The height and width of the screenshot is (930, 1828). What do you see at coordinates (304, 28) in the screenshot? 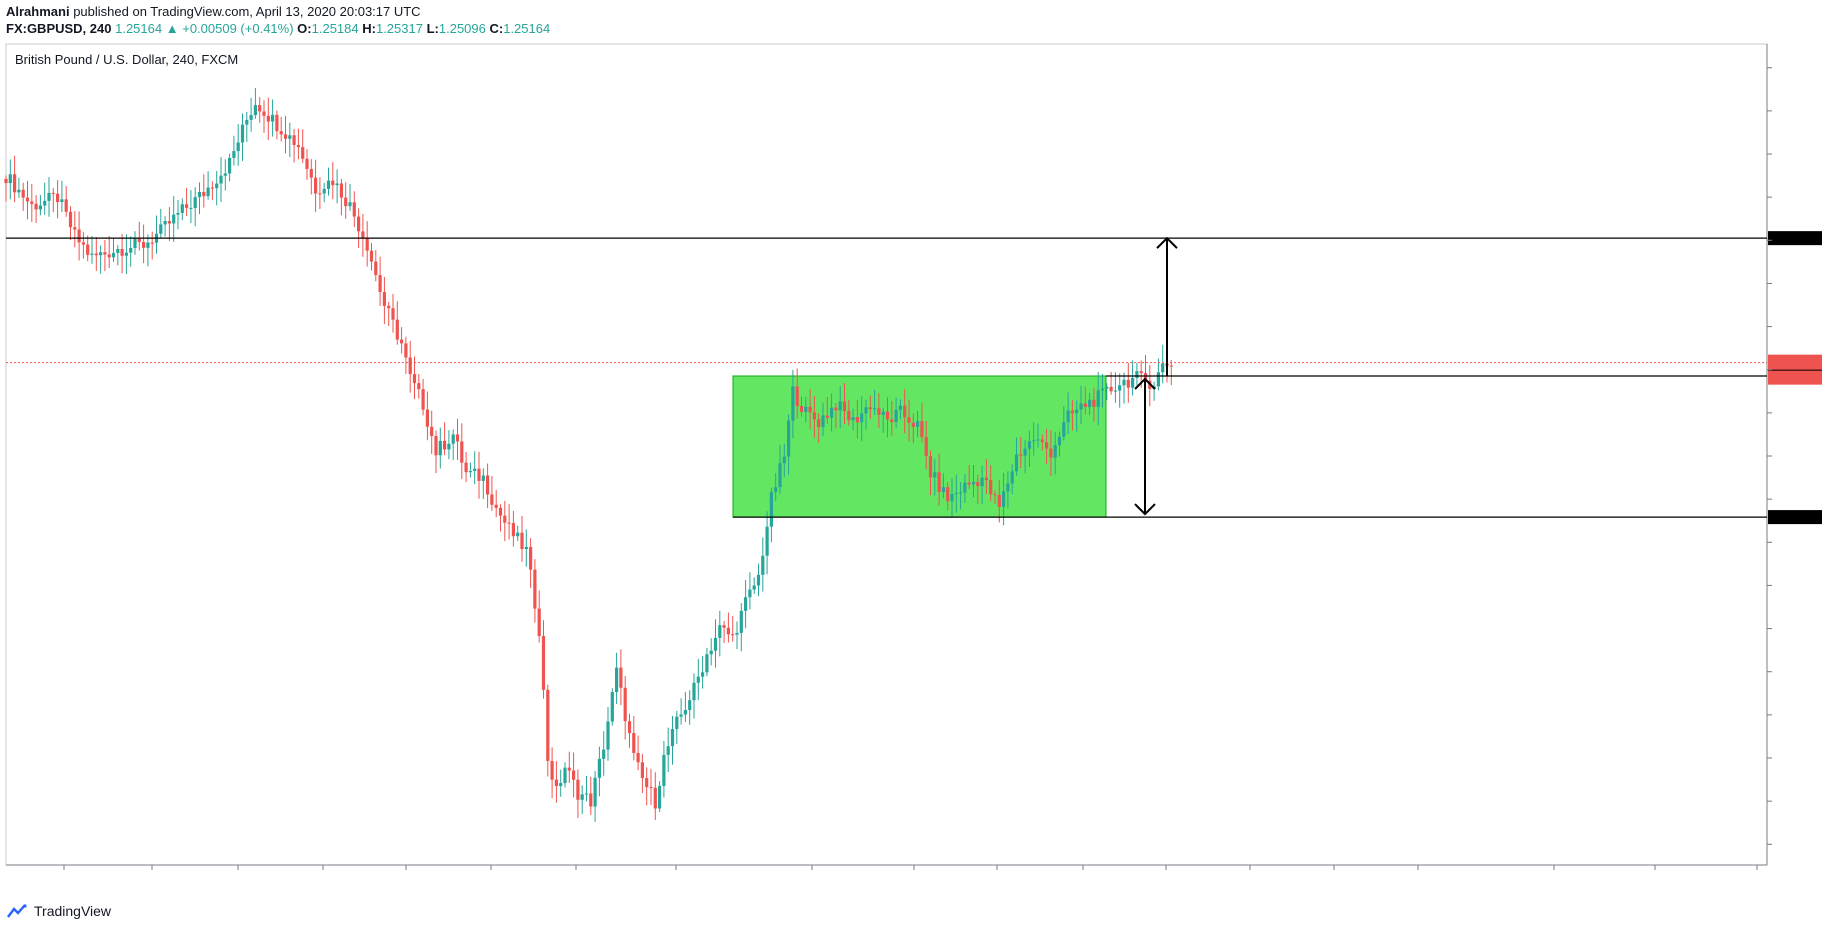
I see `open-label: O:` at bounding box center [304, 28].